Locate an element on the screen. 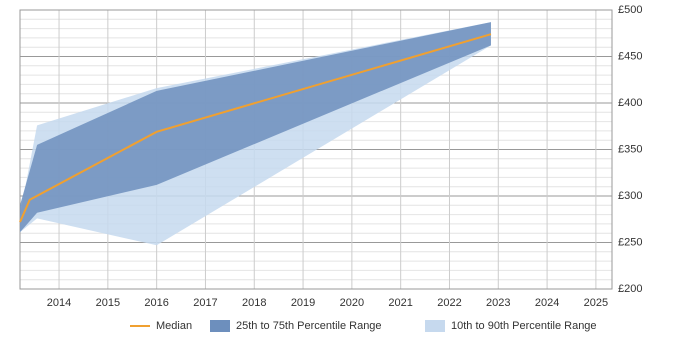 This screenshot has height=355, width=700. x-tick-label: 2014 is located at coordinates (59, 303).